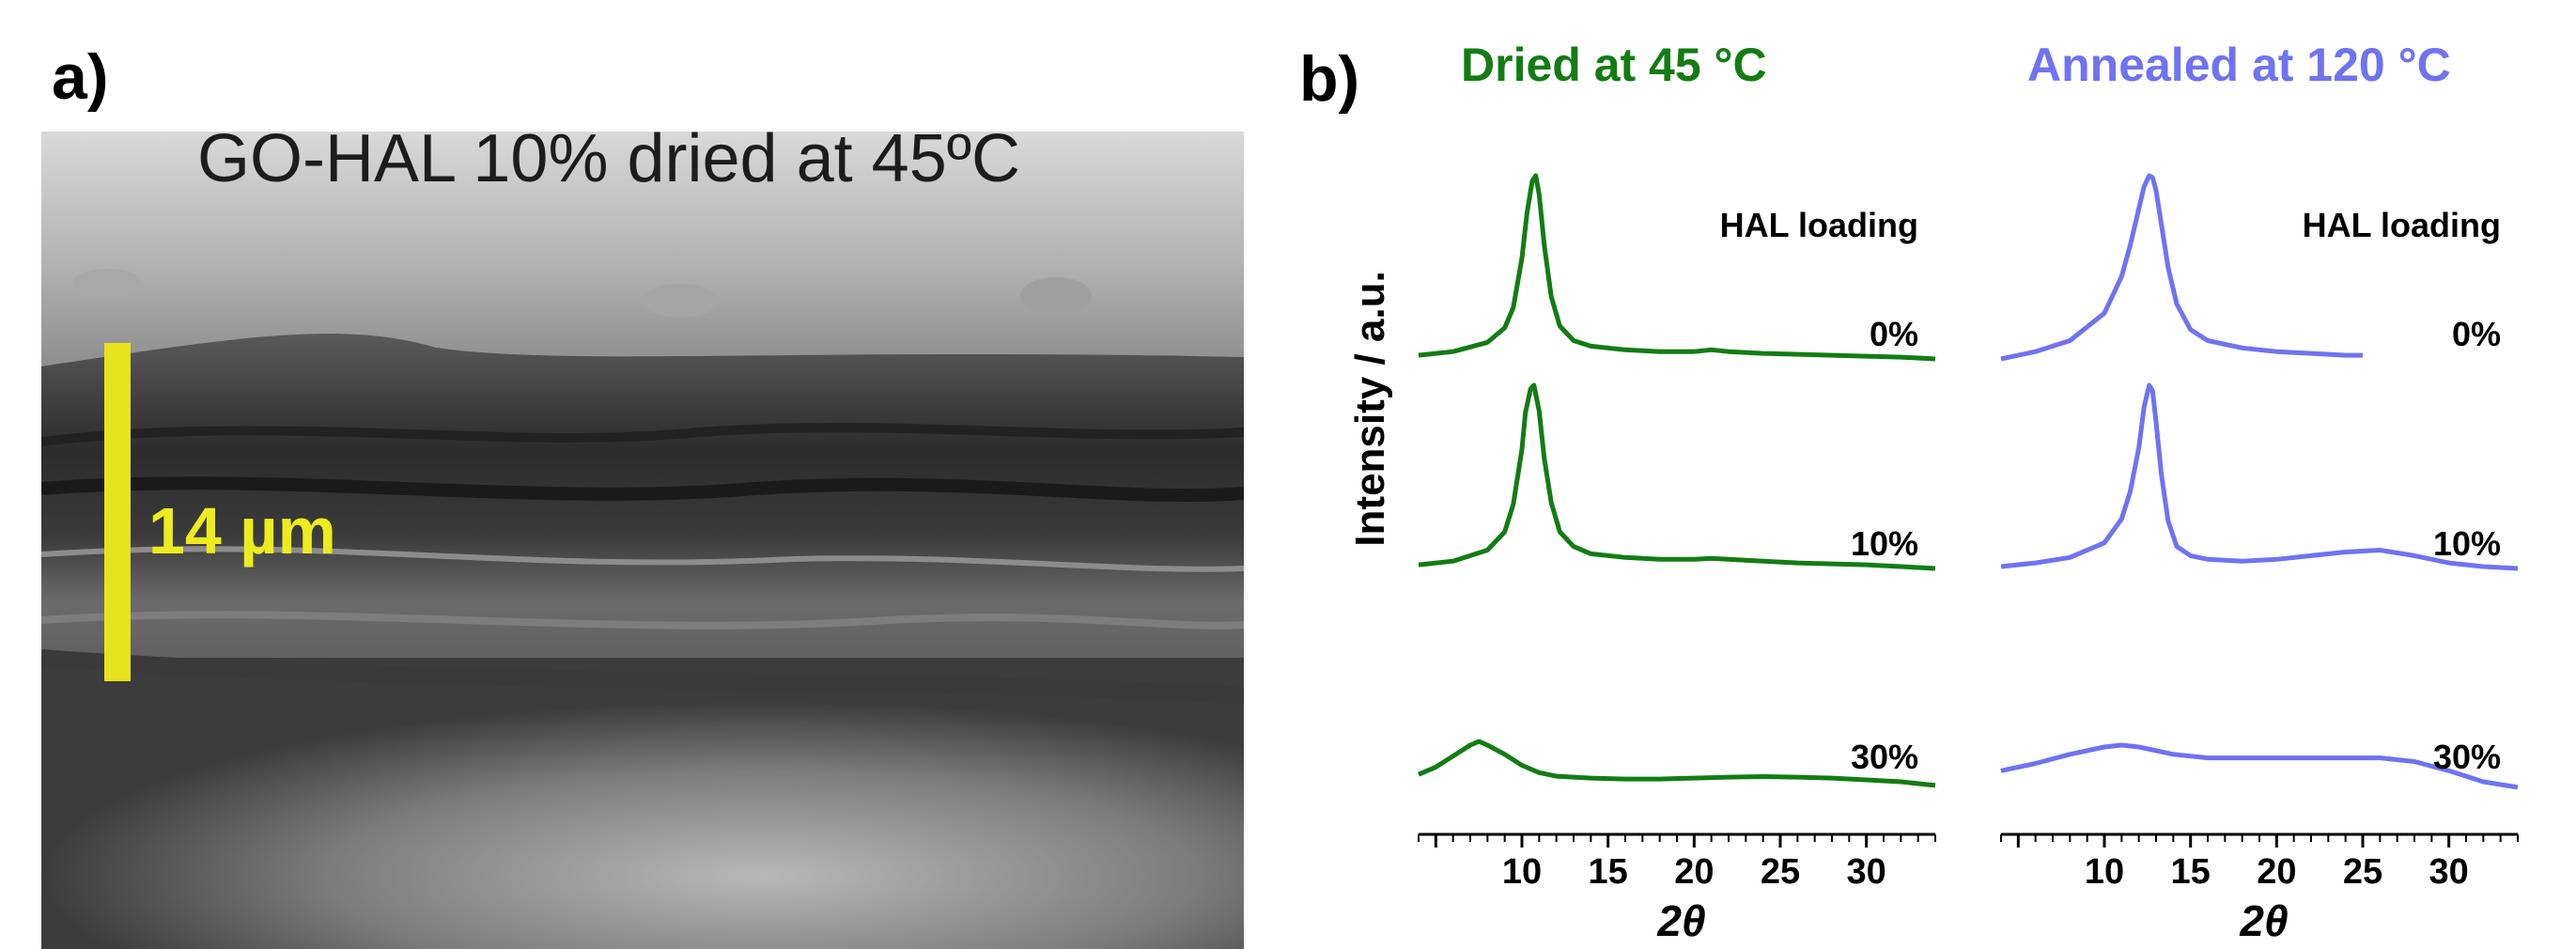 This screenshot has height=949, width=2576. I want to click on chart-title-dried: Dried at 45 °C, so click(1614, 65).